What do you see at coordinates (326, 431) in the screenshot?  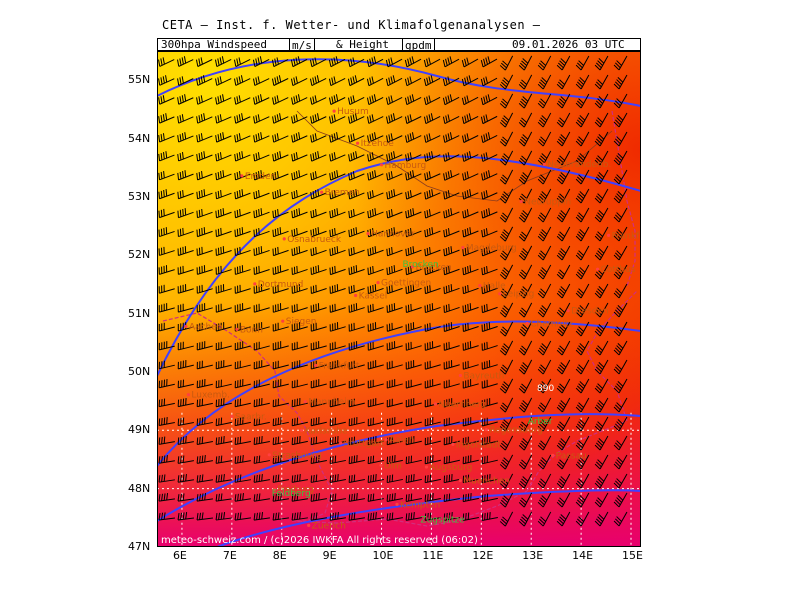 I see `city-label: Karlsruhe` at bounding box center [326, 431].